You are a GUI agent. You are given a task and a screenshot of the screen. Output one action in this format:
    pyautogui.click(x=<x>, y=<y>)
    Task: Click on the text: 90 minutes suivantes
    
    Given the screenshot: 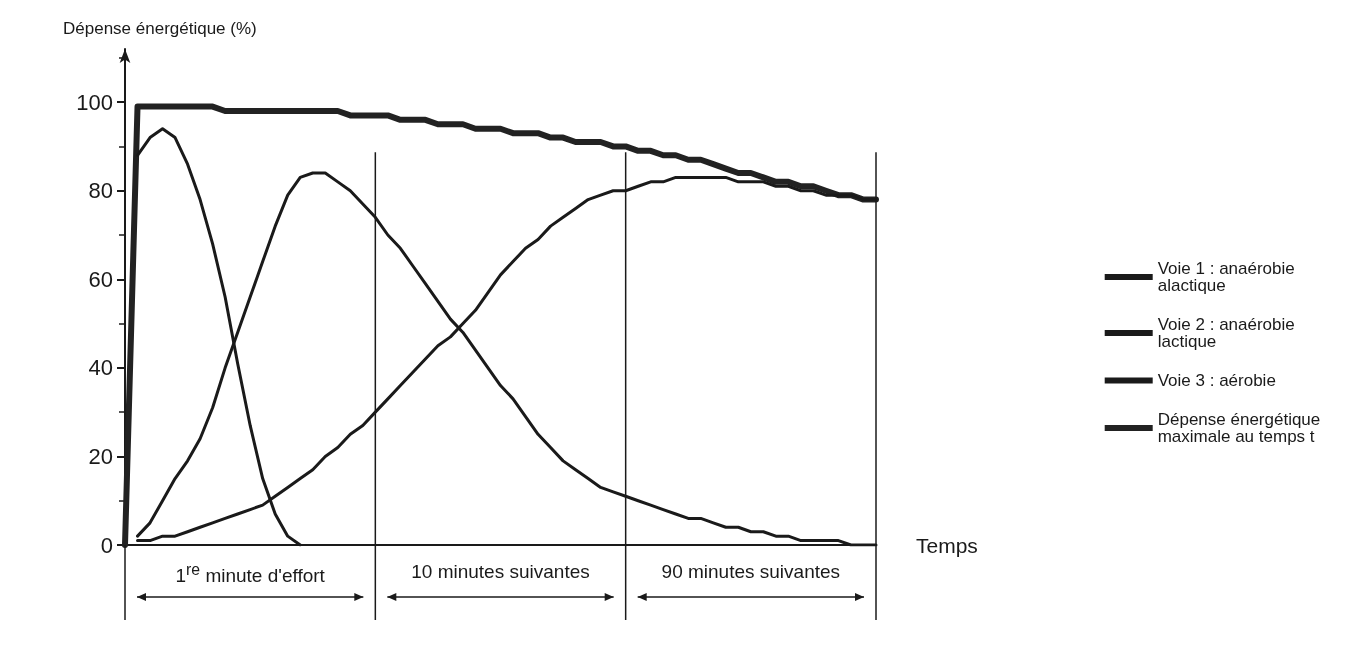 What is the action you would take?
    pyautogui.click(x=751, y=572)
    